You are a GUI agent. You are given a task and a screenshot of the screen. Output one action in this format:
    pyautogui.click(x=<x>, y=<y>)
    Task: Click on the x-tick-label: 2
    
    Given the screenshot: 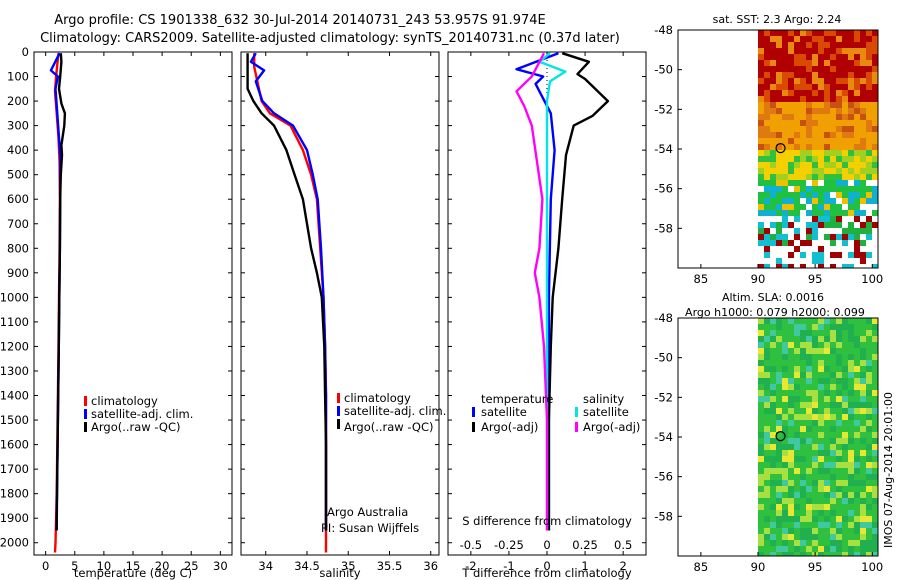 What is the action you would take?
    pyautogui.click(x=622, y=566)
    